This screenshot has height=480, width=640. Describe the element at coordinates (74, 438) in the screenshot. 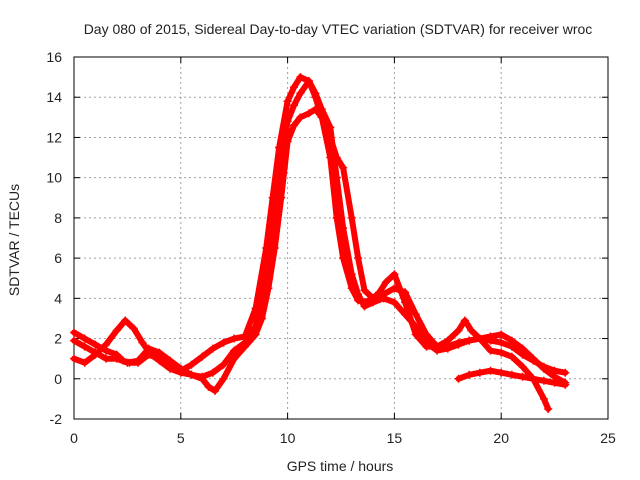

I see `x-tick-label: 0` at that location.